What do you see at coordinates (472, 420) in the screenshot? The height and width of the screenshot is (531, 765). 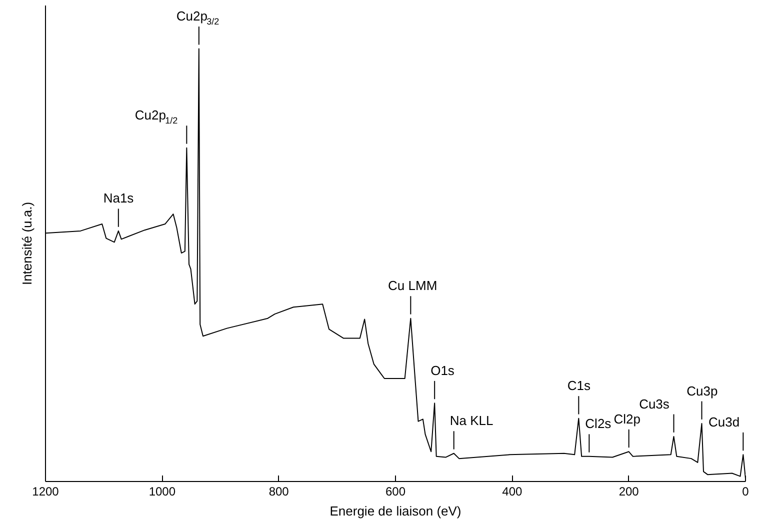 I see `annotation: Na KLL` at bounding box center [472, 420].